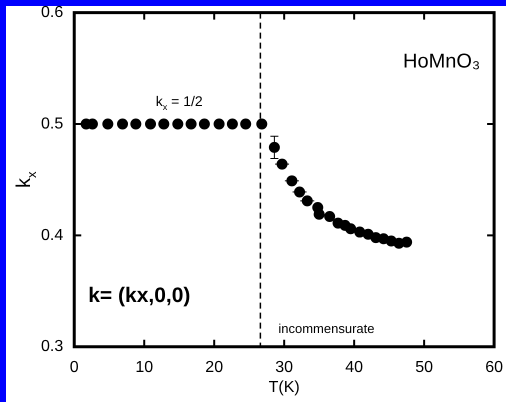  I want to click on y-axis-title: kx, so click(26, 179).